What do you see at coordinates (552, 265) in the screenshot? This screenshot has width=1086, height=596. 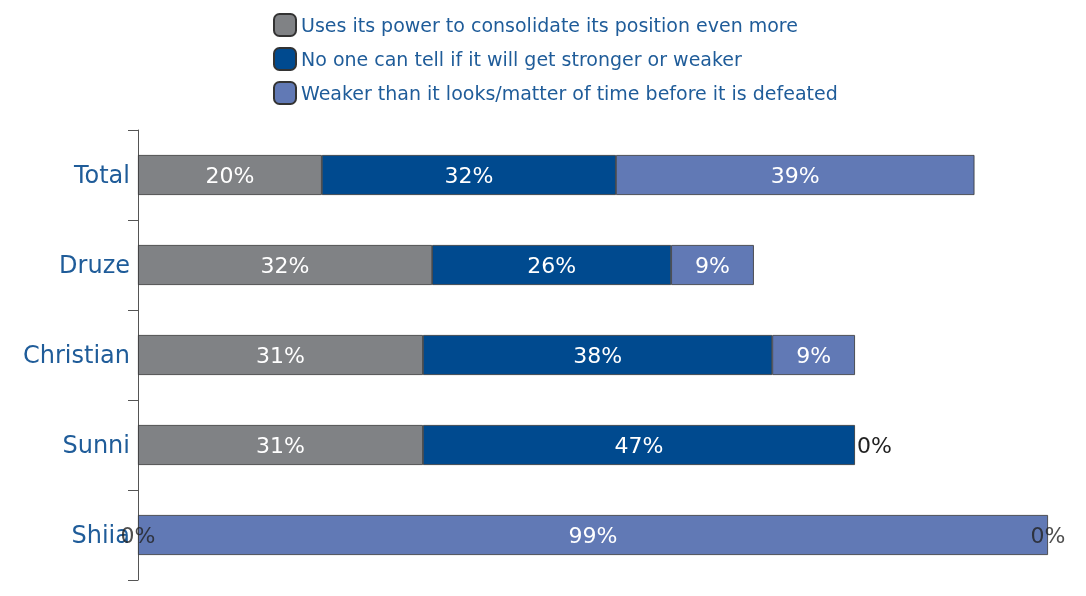 I see `data-label: 26%` at bounding box center [552, 265].